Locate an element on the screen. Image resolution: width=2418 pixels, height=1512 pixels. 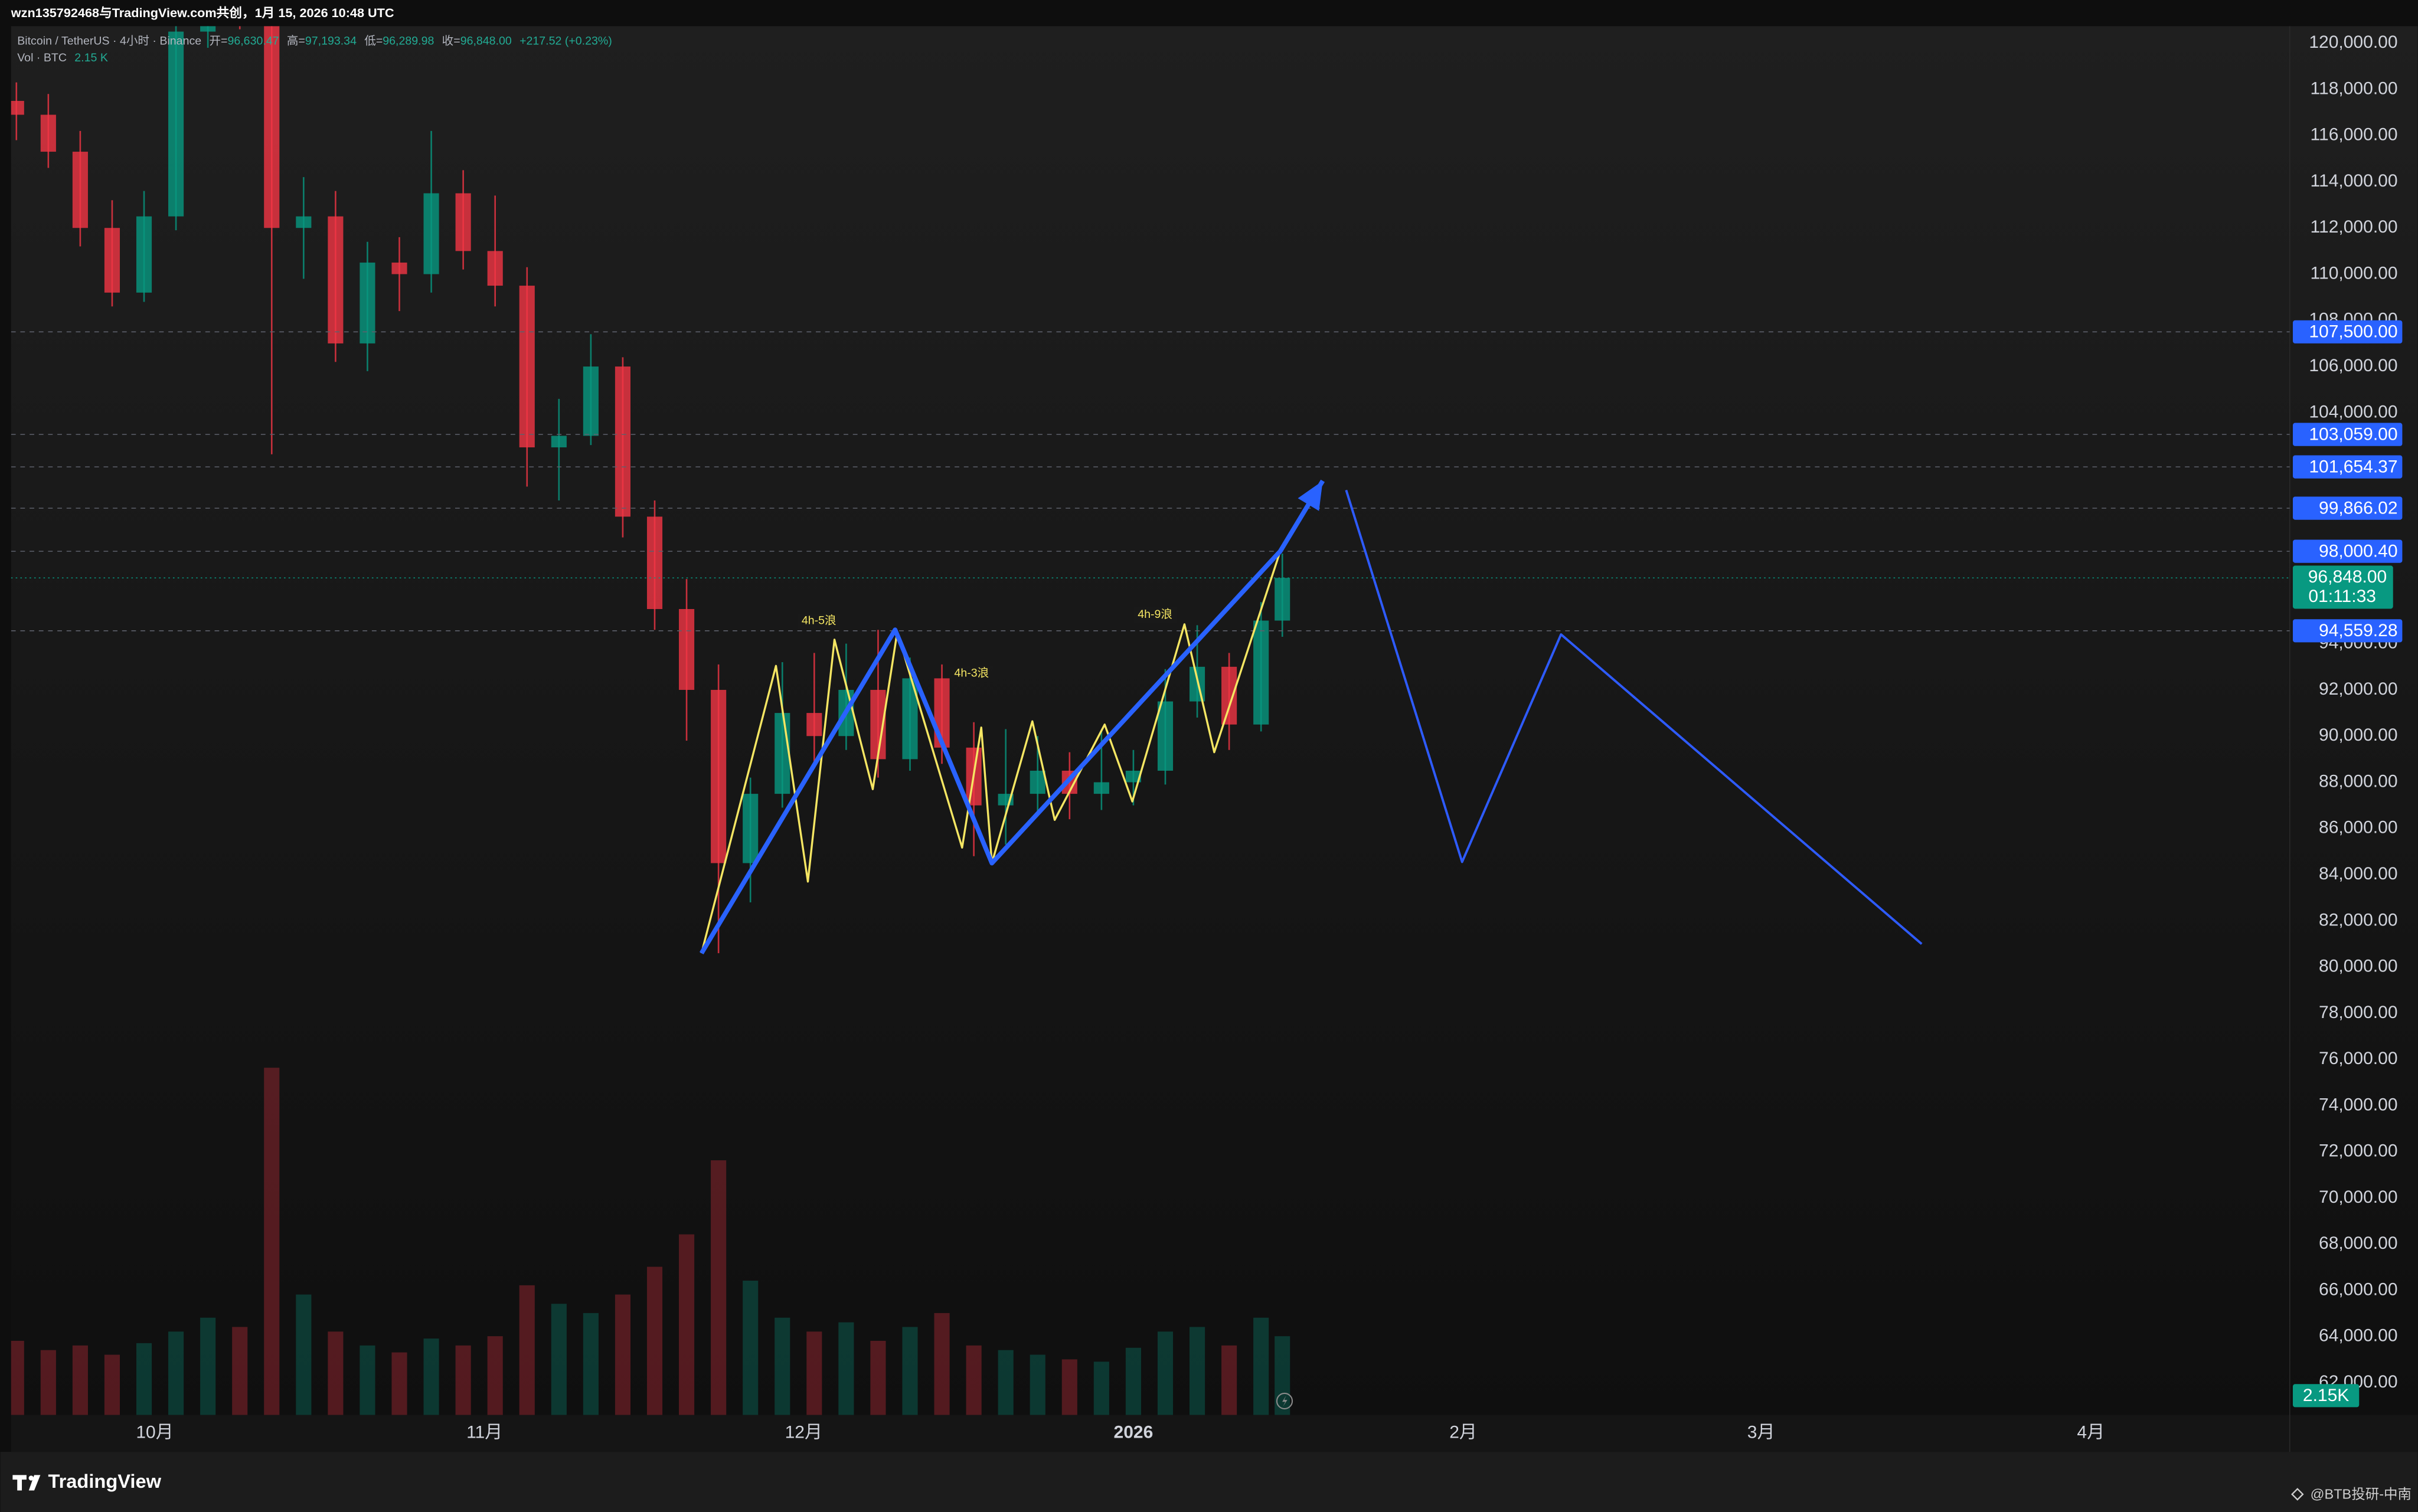
ohlc-value: 96,289.98 is located at coordinates (409, 41).